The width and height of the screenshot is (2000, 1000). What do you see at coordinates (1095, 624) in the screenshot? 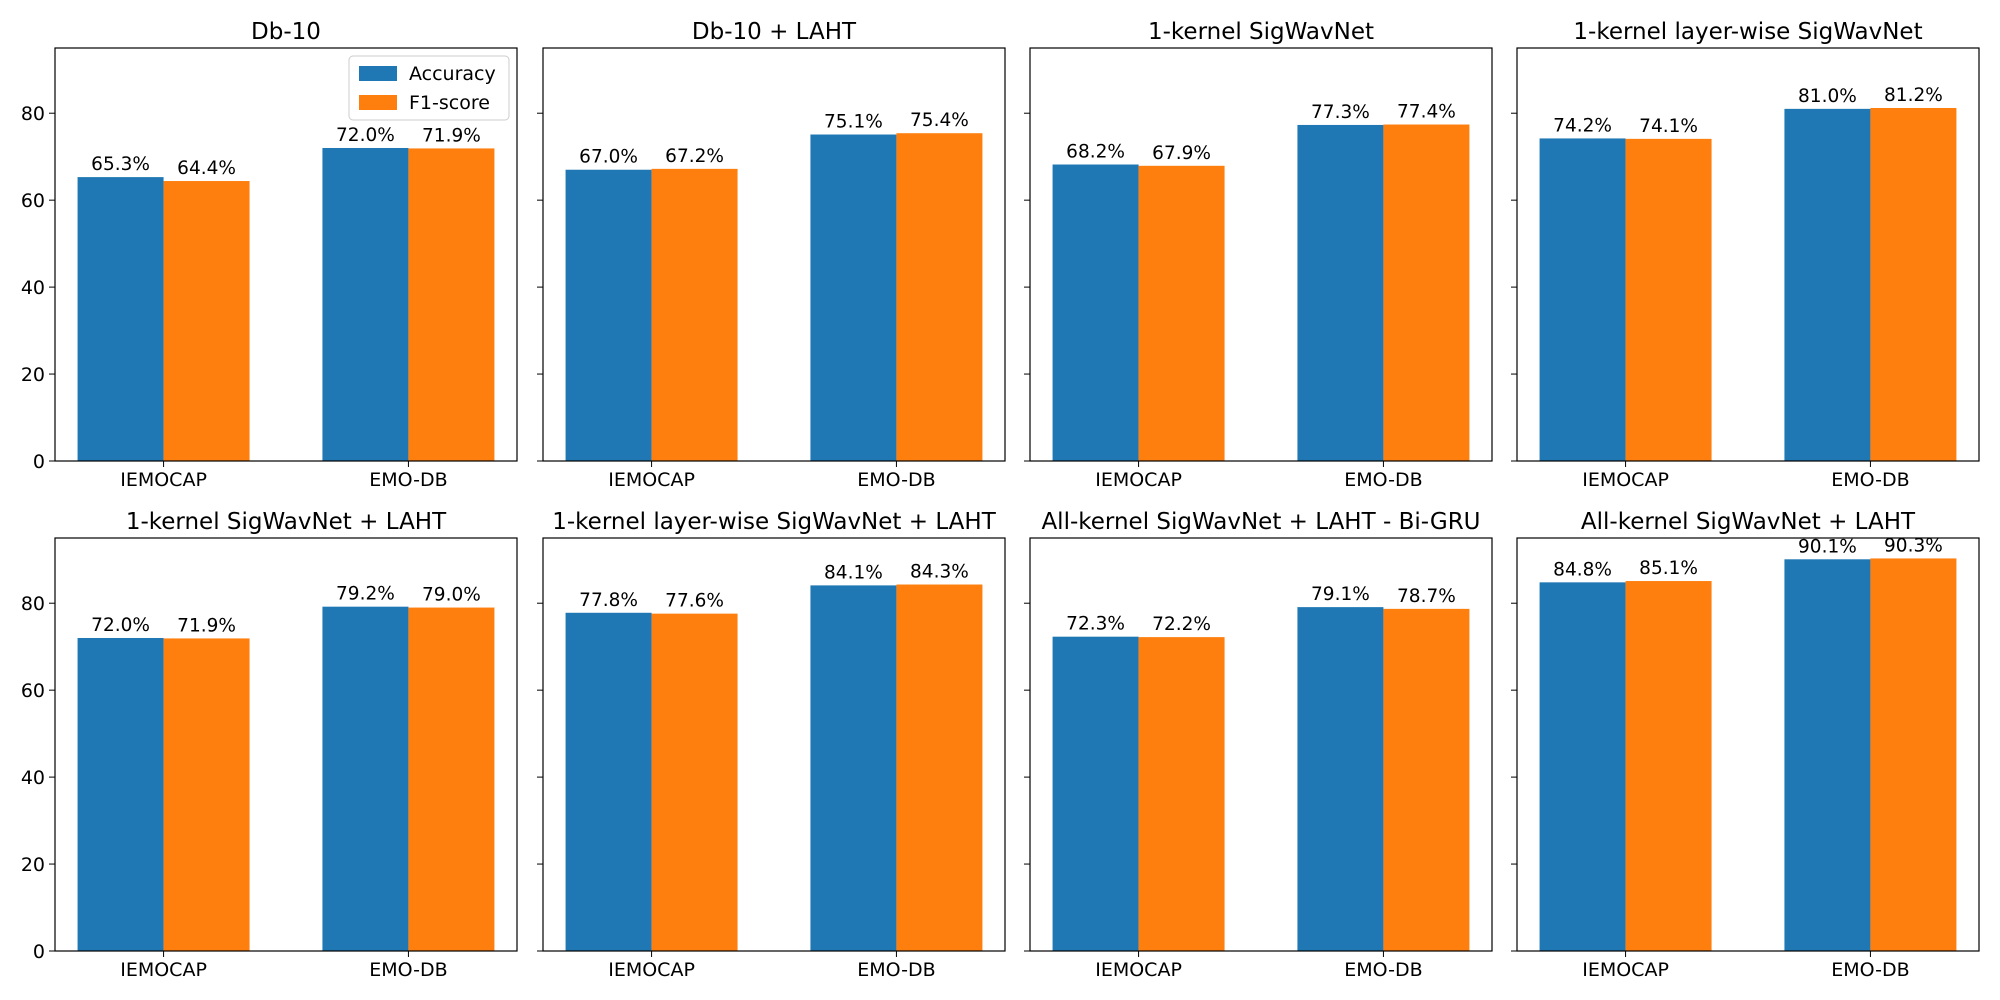
I see `data-label: 72.3%` at bounding box center [1095, 624].